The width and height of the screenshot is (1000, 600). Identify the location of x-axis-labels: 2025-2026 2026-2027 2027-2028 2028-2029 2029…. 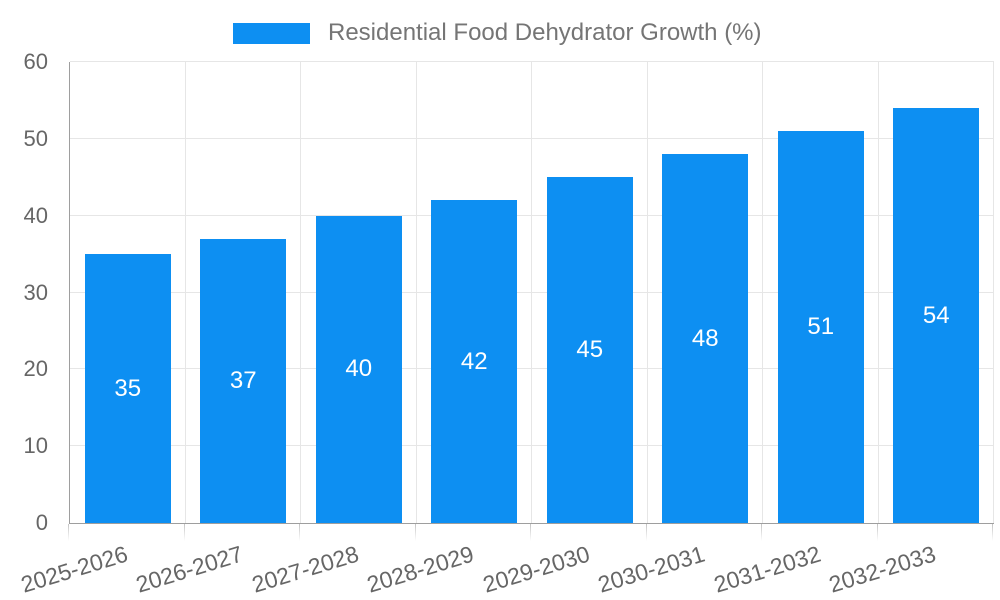
(505, 562).